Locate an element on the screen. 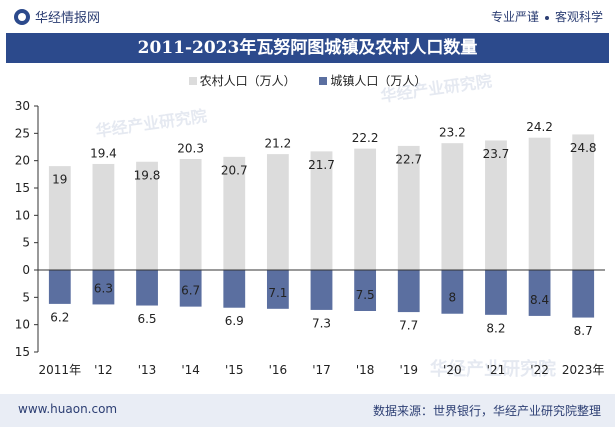  x-tick-label: 2023年 is located at coordinates (583, 370).